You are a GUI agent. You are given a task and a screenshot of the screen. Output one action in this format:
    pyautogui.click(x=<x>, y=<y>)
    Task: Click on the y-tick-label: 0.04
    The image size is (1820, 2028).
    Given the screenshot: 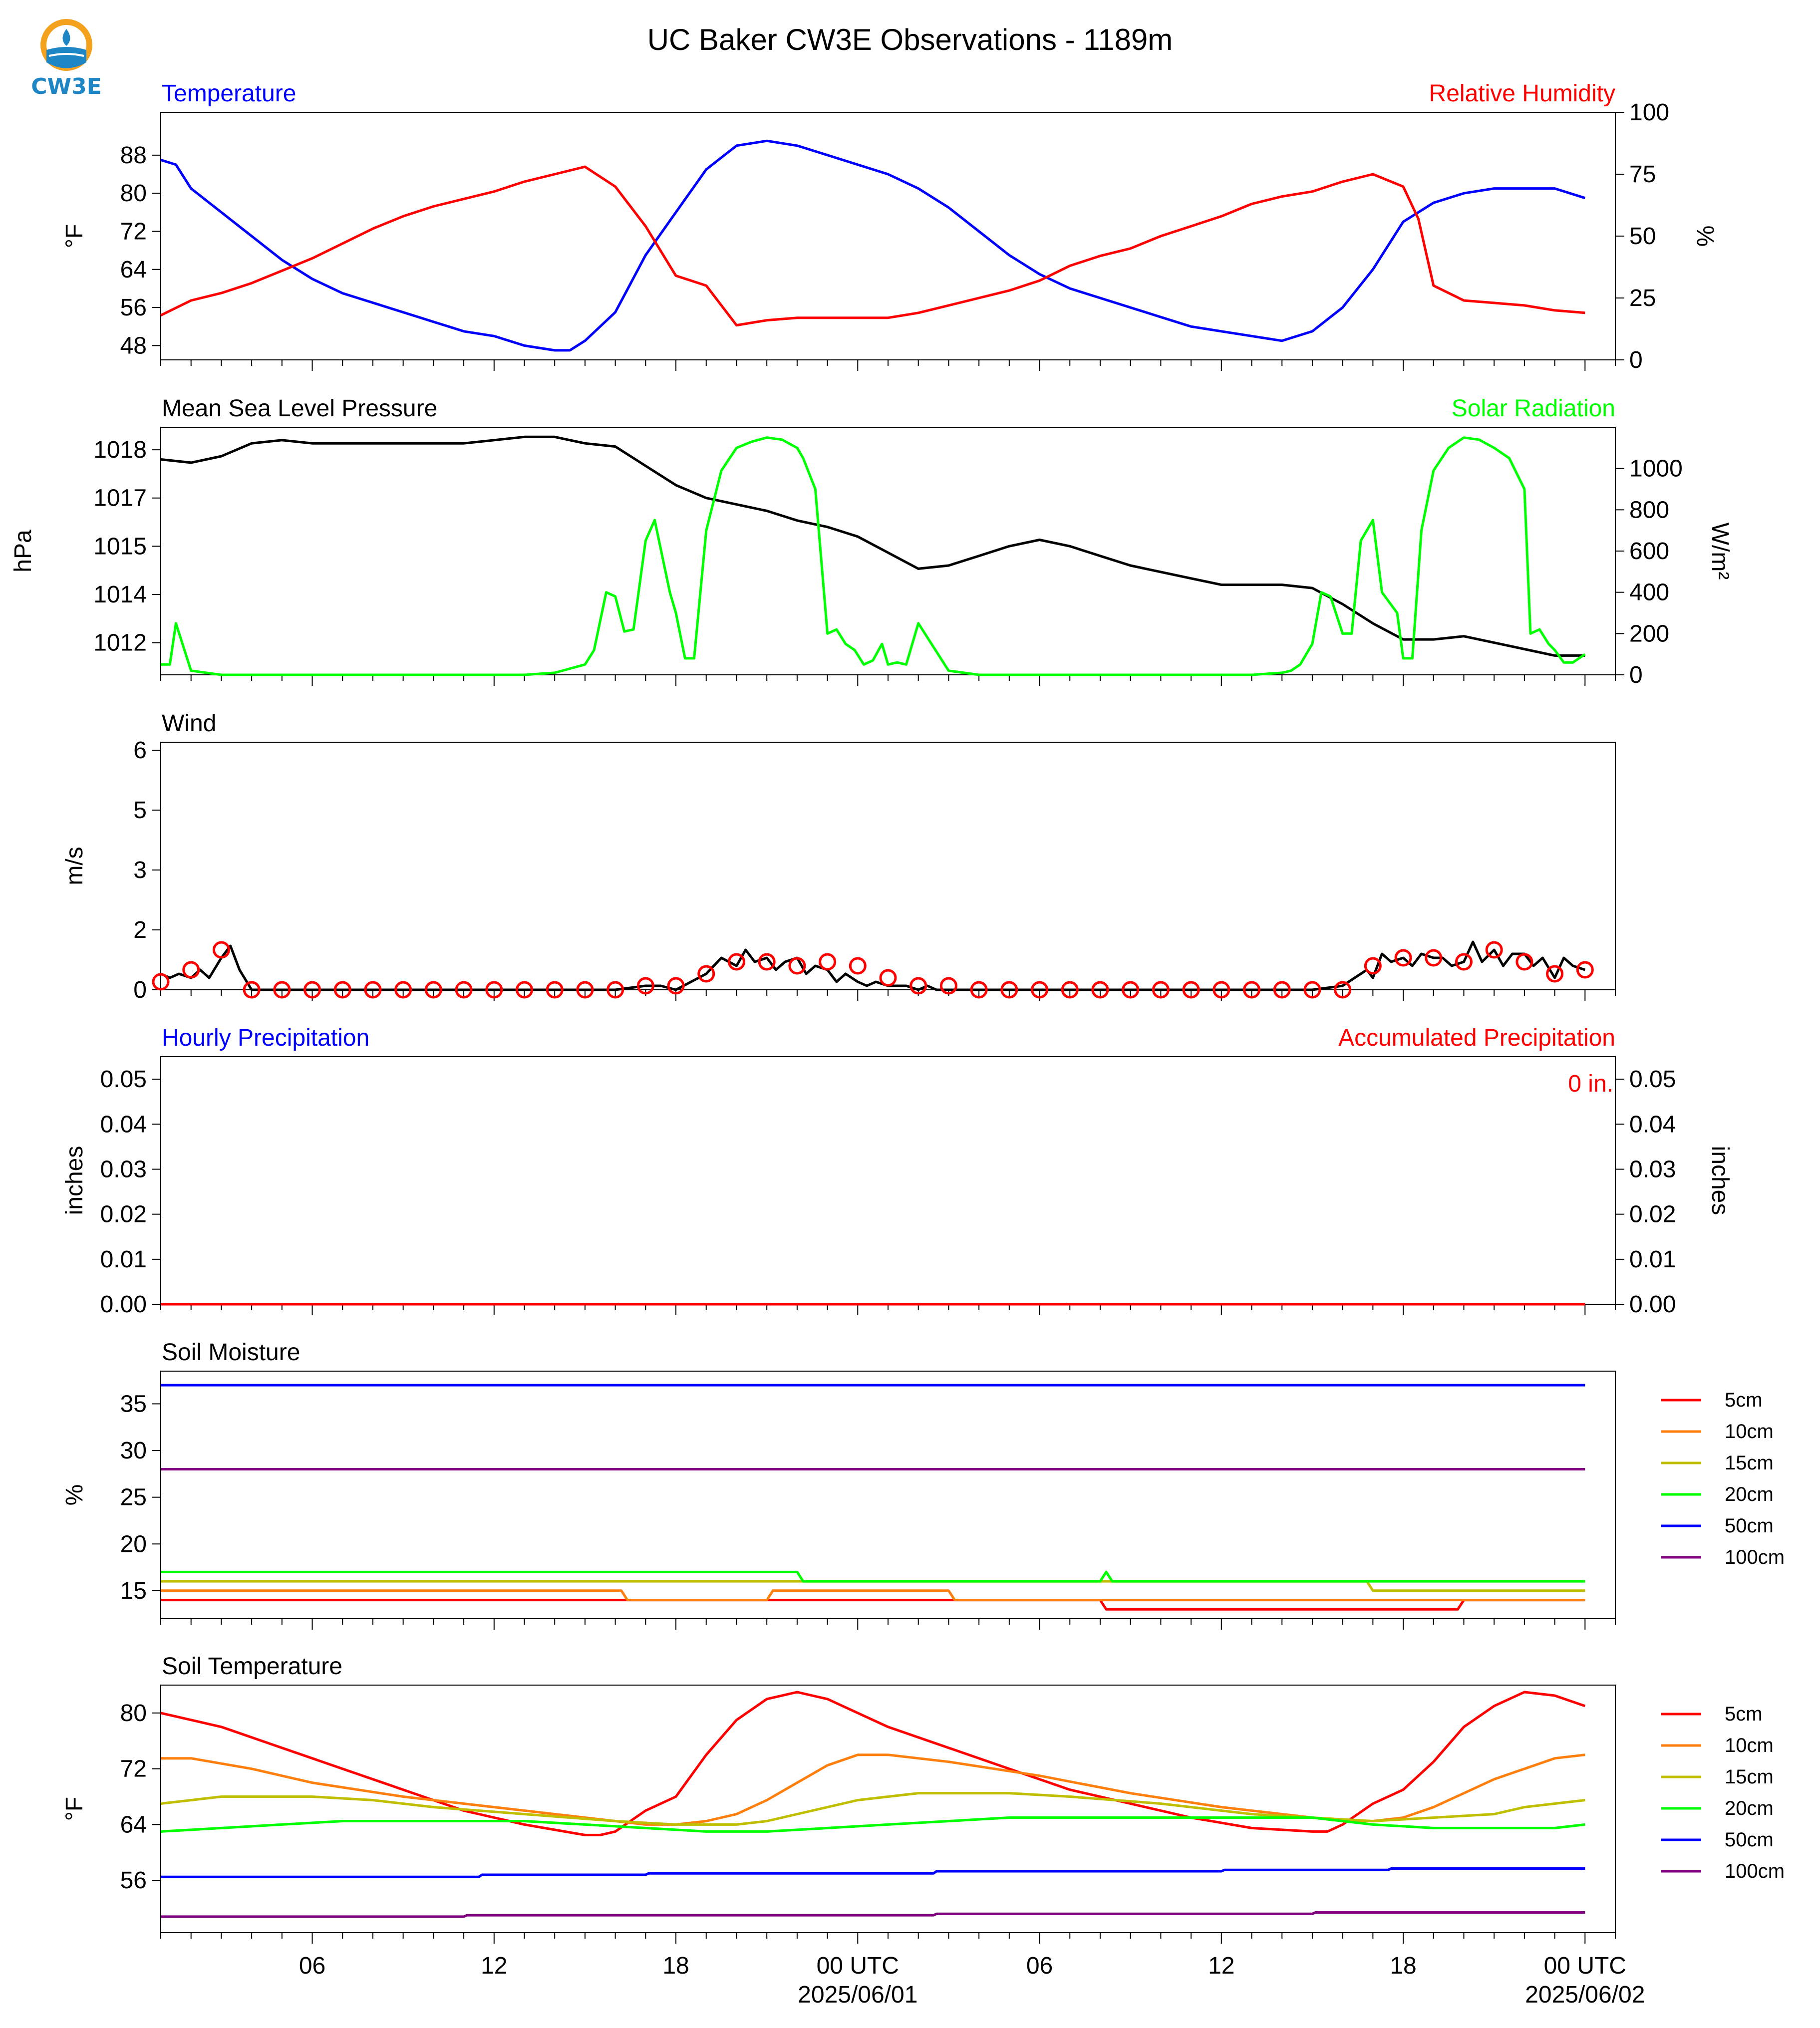 What is the action you would take?
    pyautogui.click(x=123, y=1124)
    